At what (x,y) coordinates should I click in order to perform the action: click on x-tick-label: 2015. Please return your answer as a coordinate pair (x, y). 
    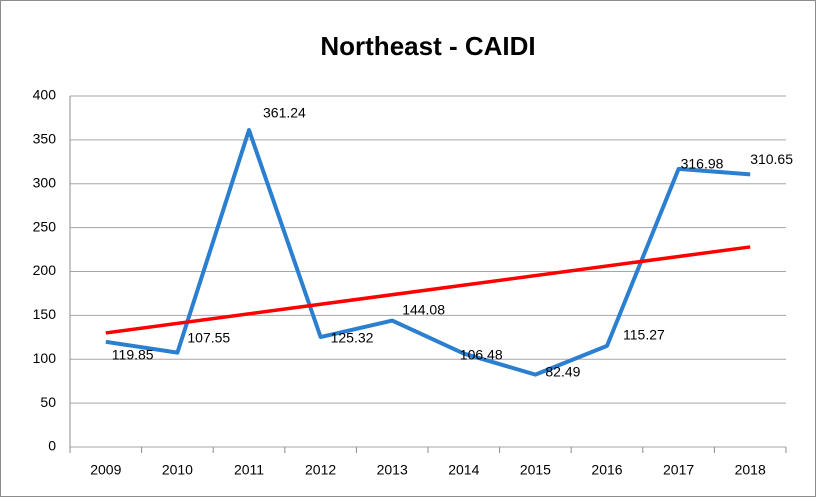
    Looking at the image, I should click on (535, 470).